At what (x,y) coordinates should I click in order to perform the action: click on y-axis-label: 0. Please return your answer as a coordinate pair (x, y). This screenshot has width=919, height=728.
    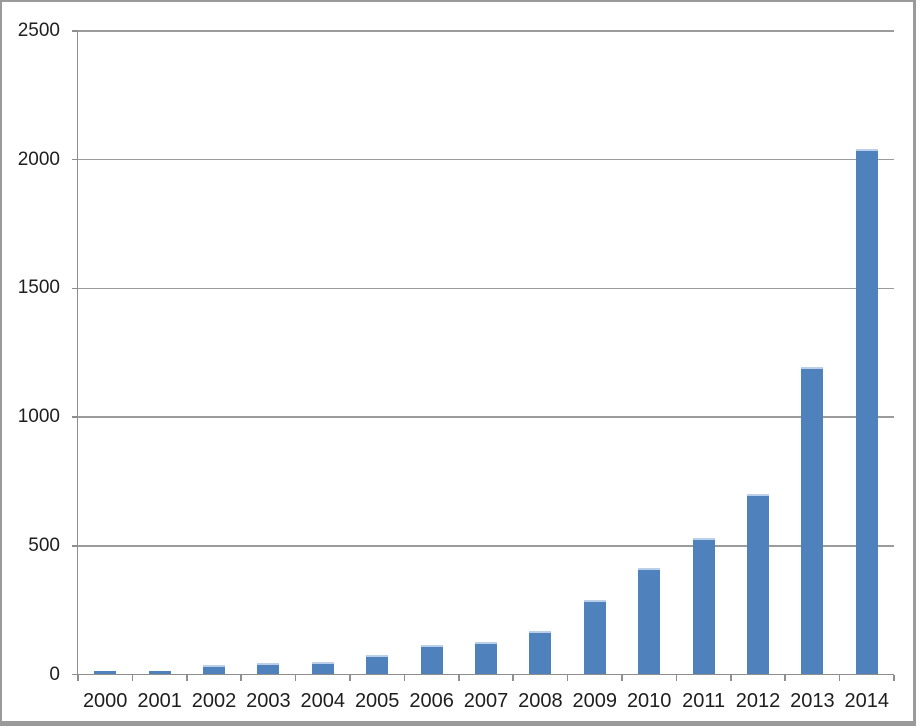
    Looking at the image, I should click on (54, 674).